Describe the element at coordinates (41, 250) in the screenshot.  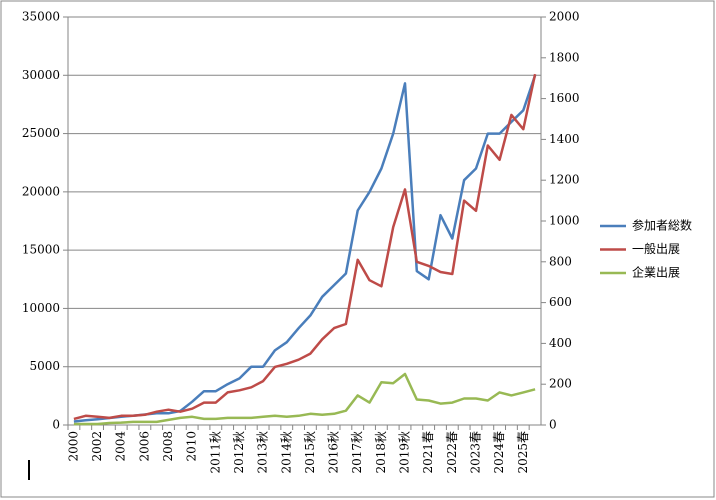
I see `y-tick-label: 15000` at that location.